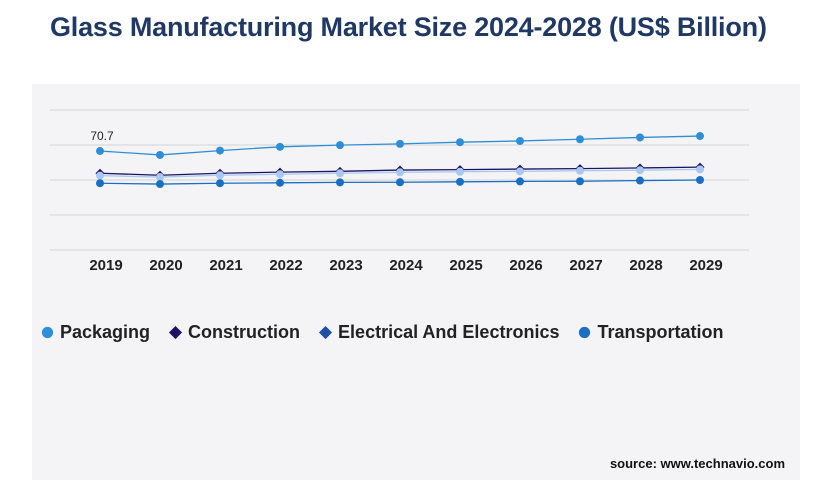 The height and width of the screenshot is (480, 816). Describe the element at coordinates (525, 265) in the screenshot. I see `x-tick-label: 2026` at that location.